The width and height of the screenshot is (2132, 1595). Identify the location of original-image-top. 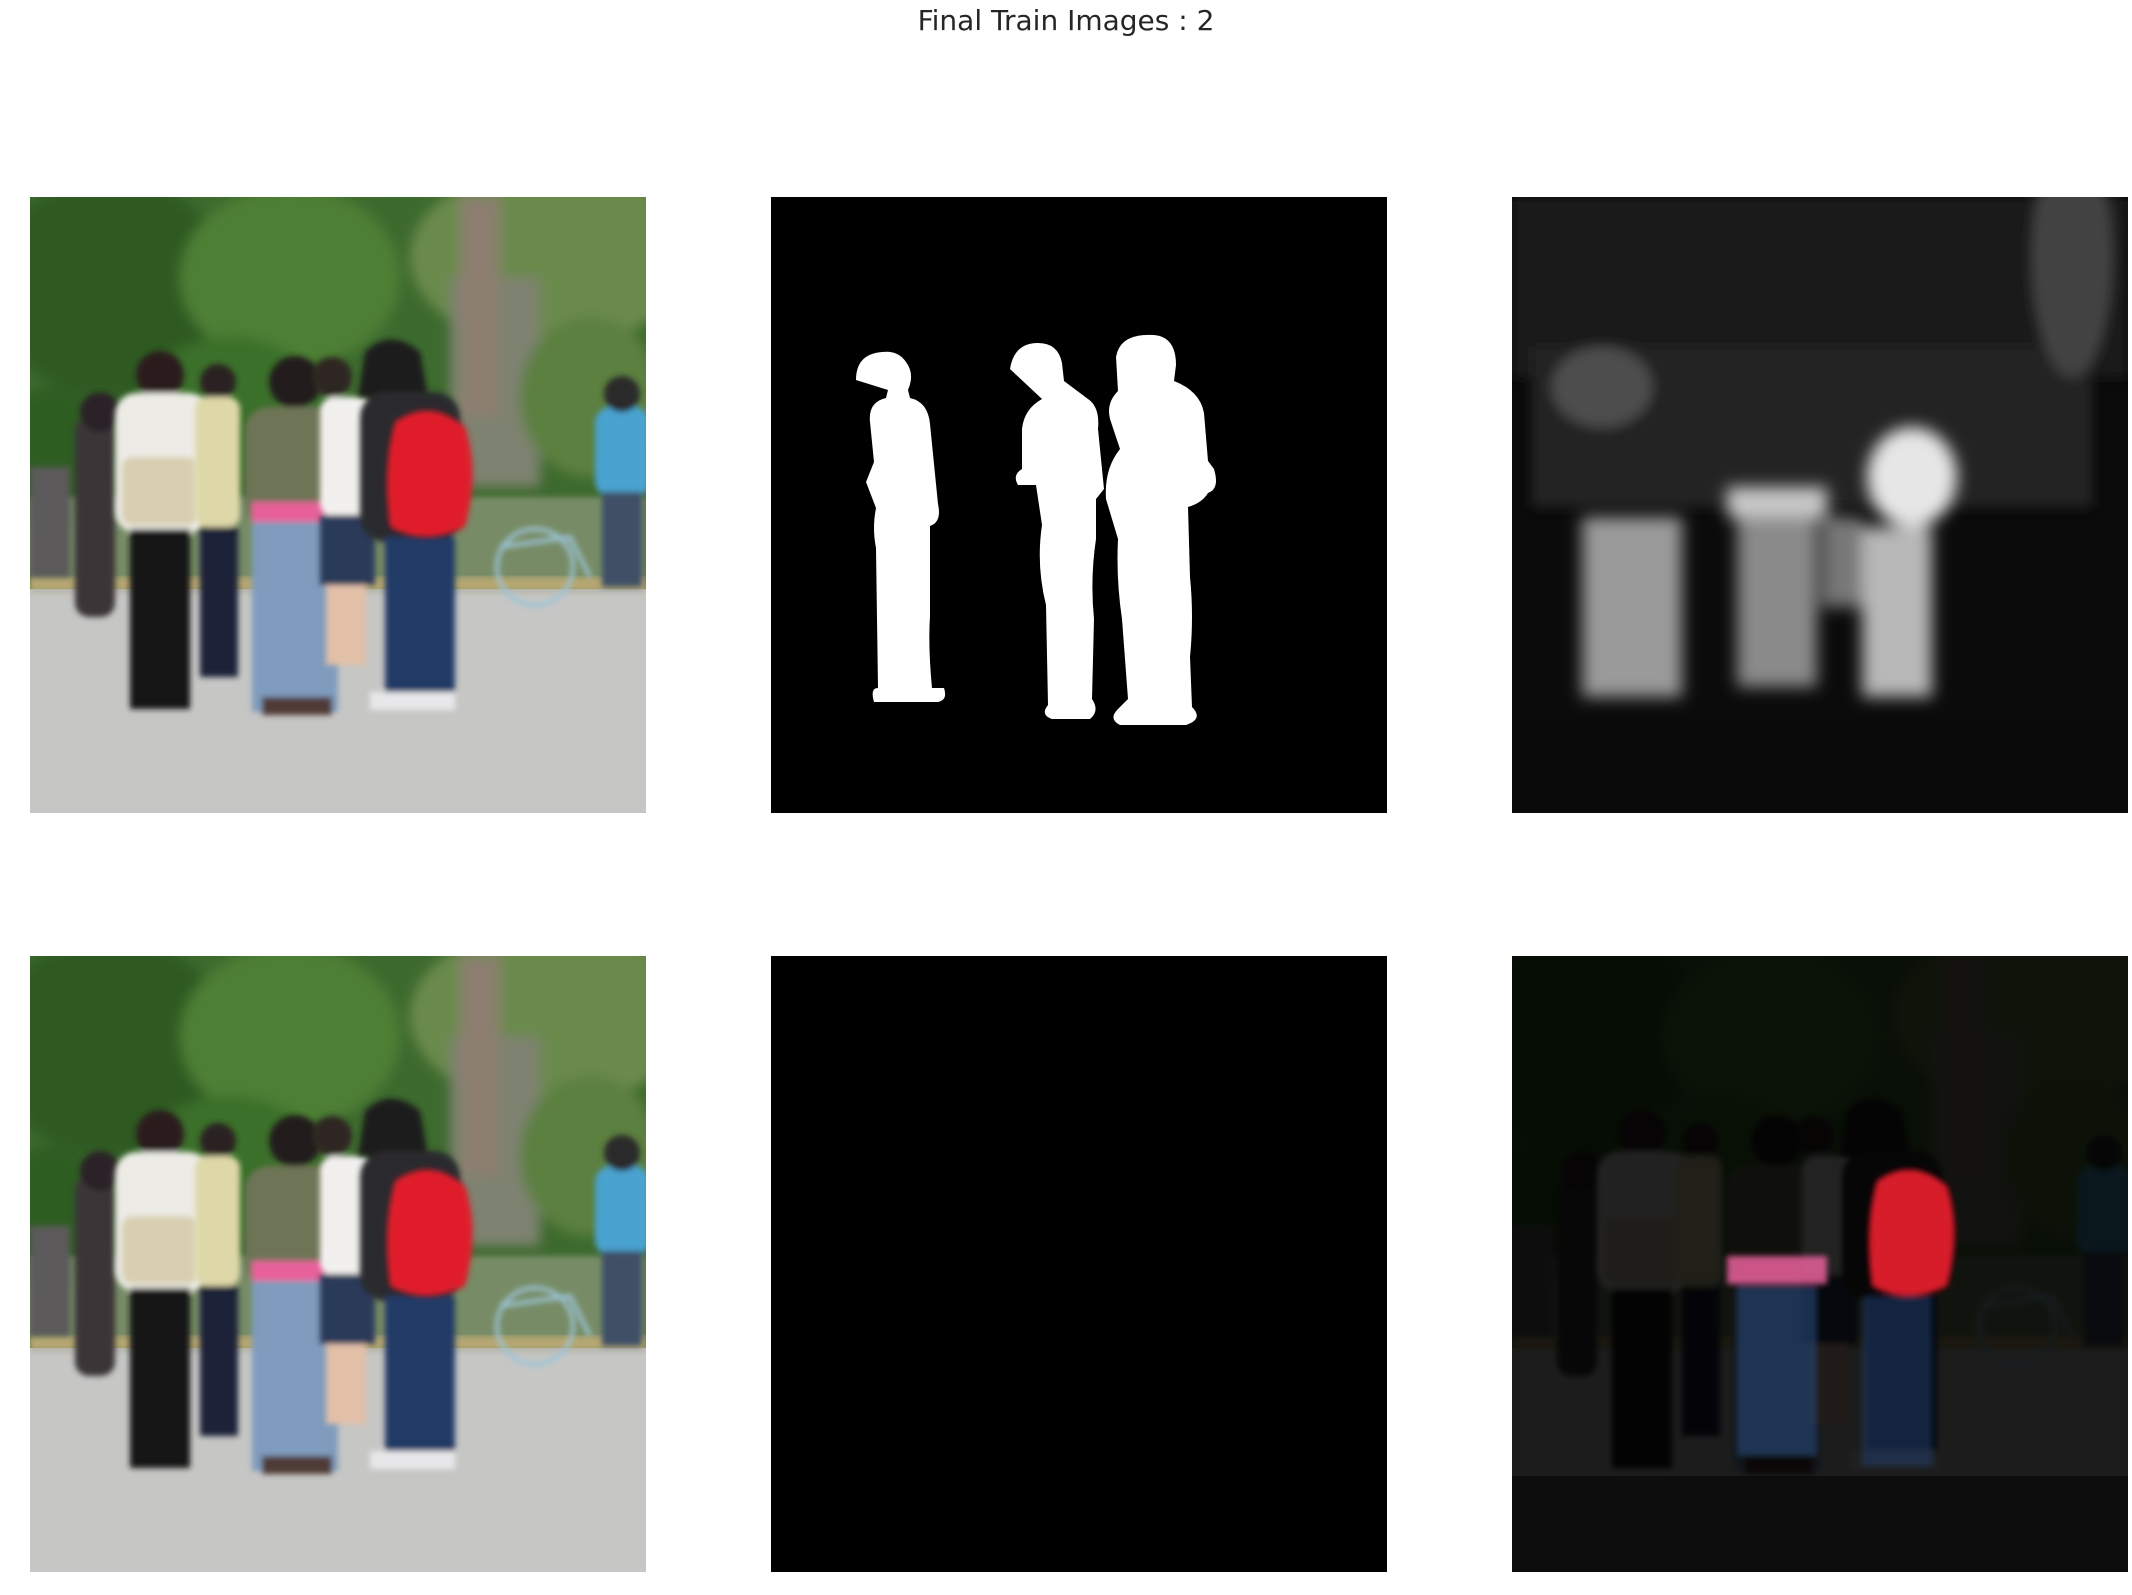
(338, 505).